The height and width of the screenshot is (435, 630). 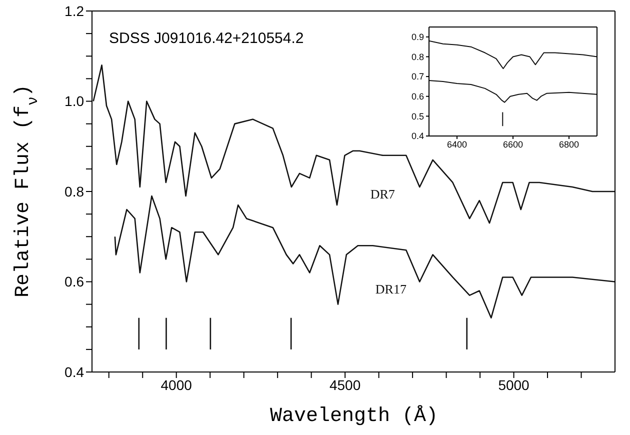 I want to click on y-tick-label: 0.5, so click(x=417, y=116).